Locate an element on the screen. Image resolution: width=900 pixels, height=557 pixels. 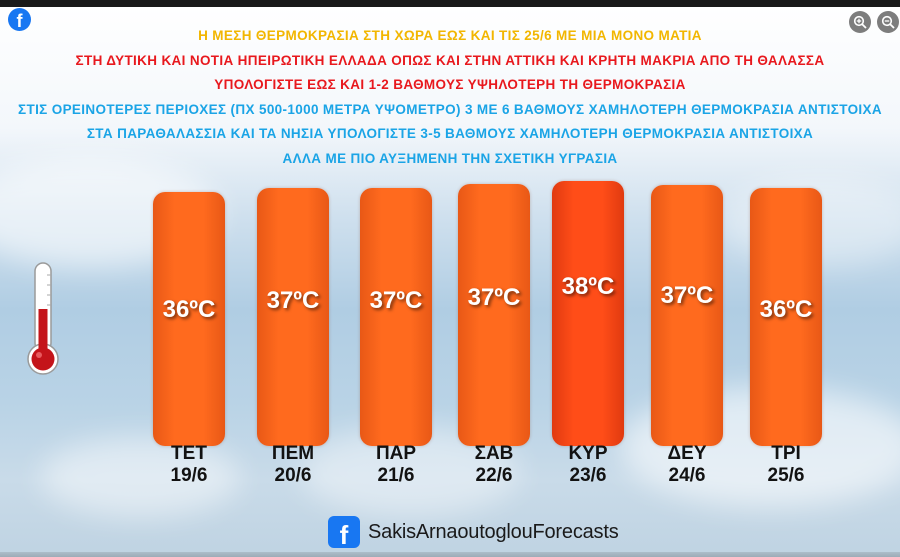
facebook-brand: f SakisArnaoutoglouForecasts is located at coordinates (473, 532).